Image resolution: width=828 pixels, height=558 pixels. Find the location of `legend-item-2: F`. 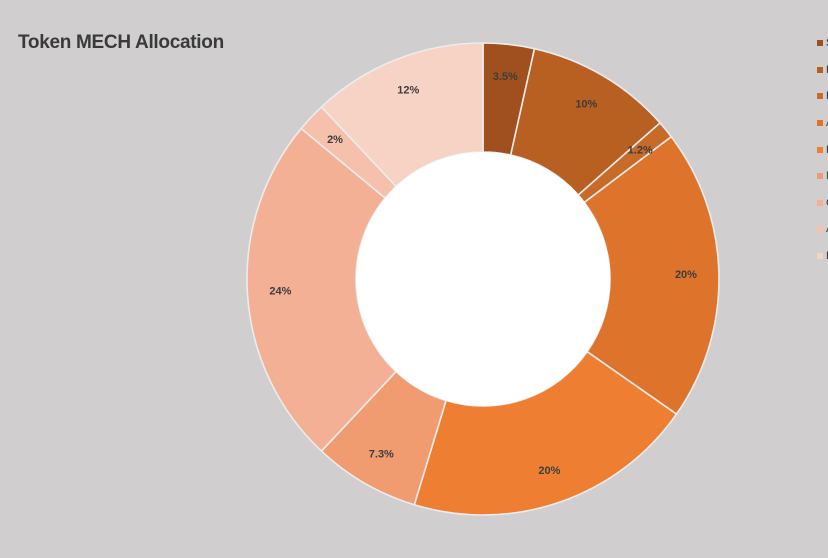

legend-item-2: F is located at coordinates (822, 70).